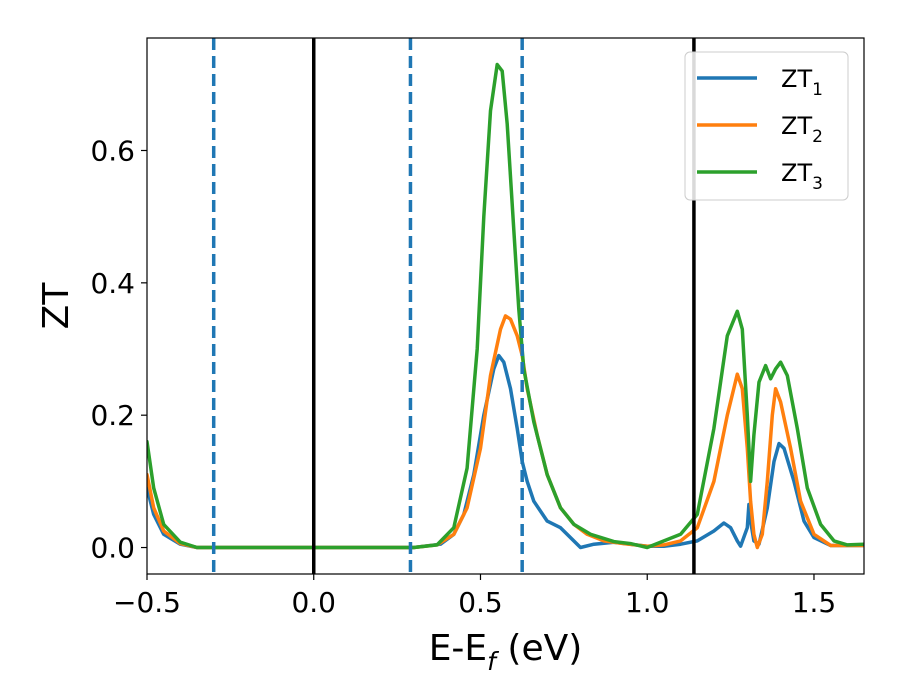  Describe the element at coordinates (480, 602) in the screenshot. I see `x-tick-label: 0.5` at that location.